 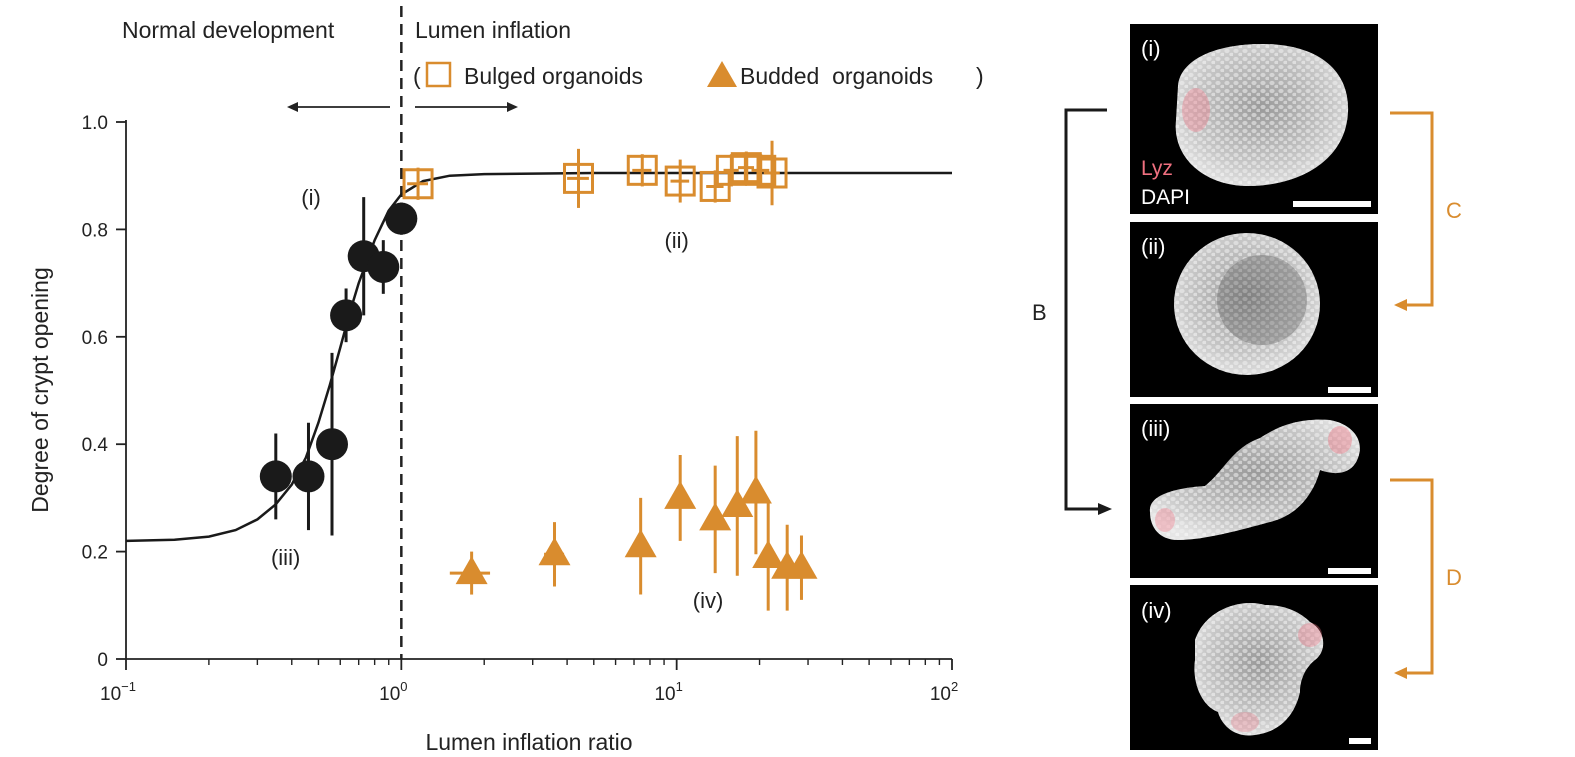 I want to click on series-filled-circle, so click(x=338, y=366).